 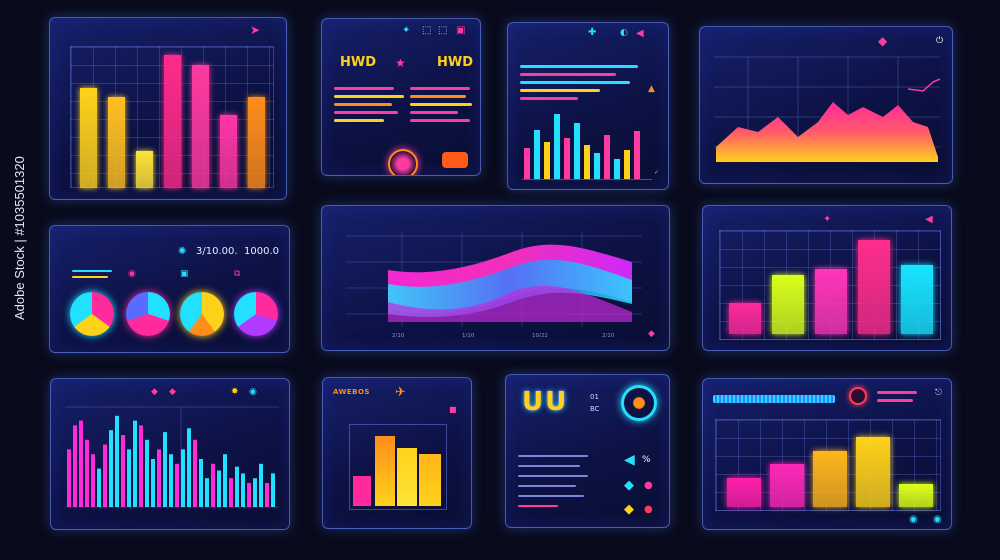 What do you see at coordinates (453, 409) in the screenshot?
I see `close-icon: ■` at bounding box center [453, 409].